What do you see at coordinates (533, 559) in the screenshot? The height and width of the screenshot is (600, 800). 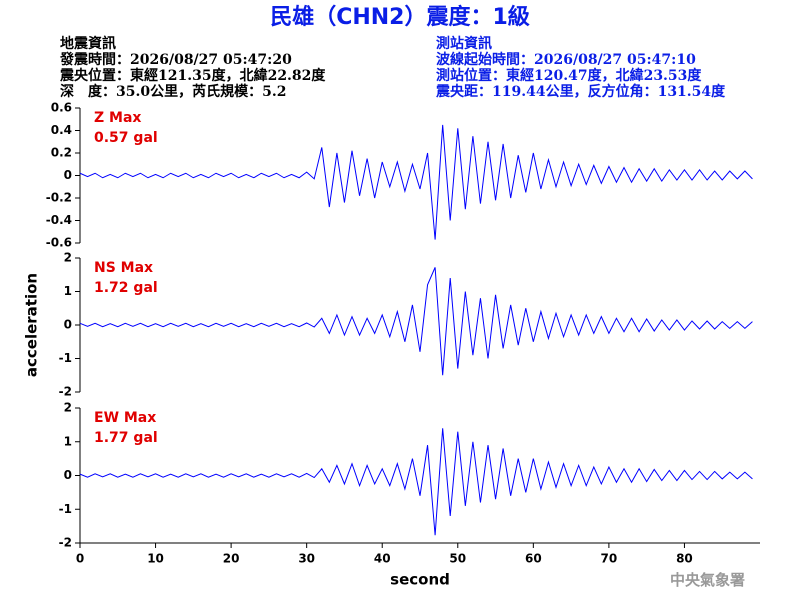 I see `x-tick-label: 60` at bounding box center [533, 559].